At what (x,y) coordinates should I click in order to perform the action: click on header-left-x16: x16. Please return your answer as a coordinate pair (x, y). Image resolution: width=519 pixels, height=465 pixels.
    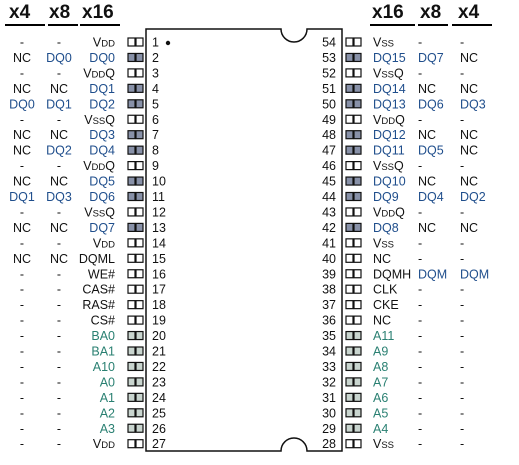
    Looking at the image, I should click on (98, 12).